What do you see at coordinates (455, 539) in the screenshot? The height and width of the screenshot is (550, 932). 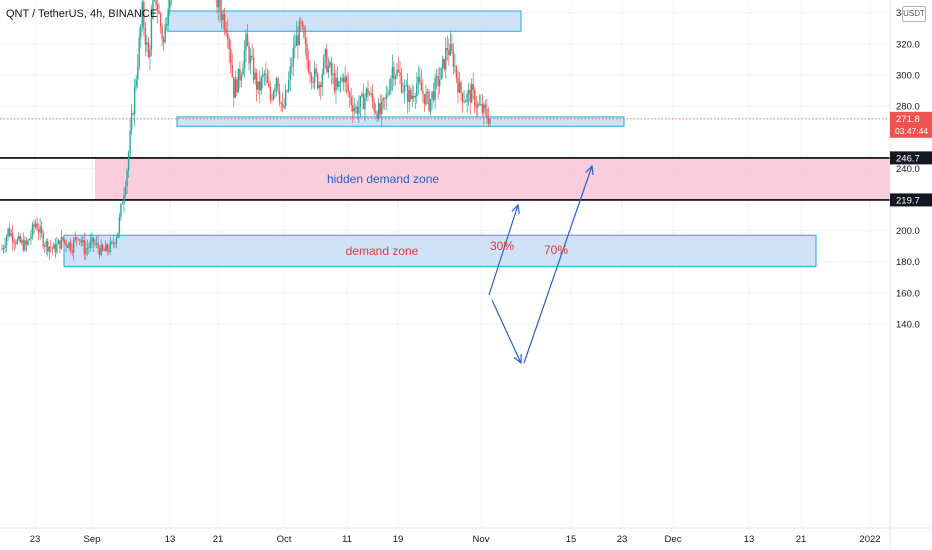 I see `x-axis: 23 Sep 13 21 Oct 11 19 Nov 15 23 Dec 13 21 2022` at bounding box center [455, 539].